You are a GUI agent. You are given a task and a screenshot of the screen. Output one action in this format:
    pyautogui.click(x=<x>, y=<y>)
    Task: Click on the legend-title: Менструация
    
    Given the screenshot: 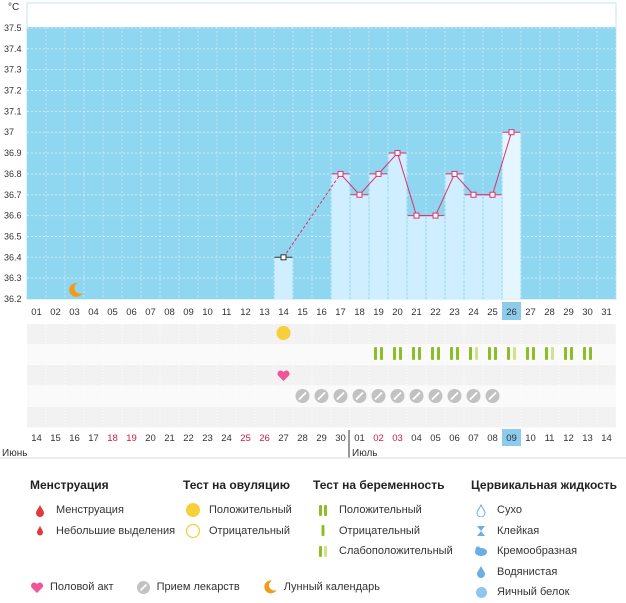 What is the action you would take?
    pyautogui.click(x=69, y=485)
    